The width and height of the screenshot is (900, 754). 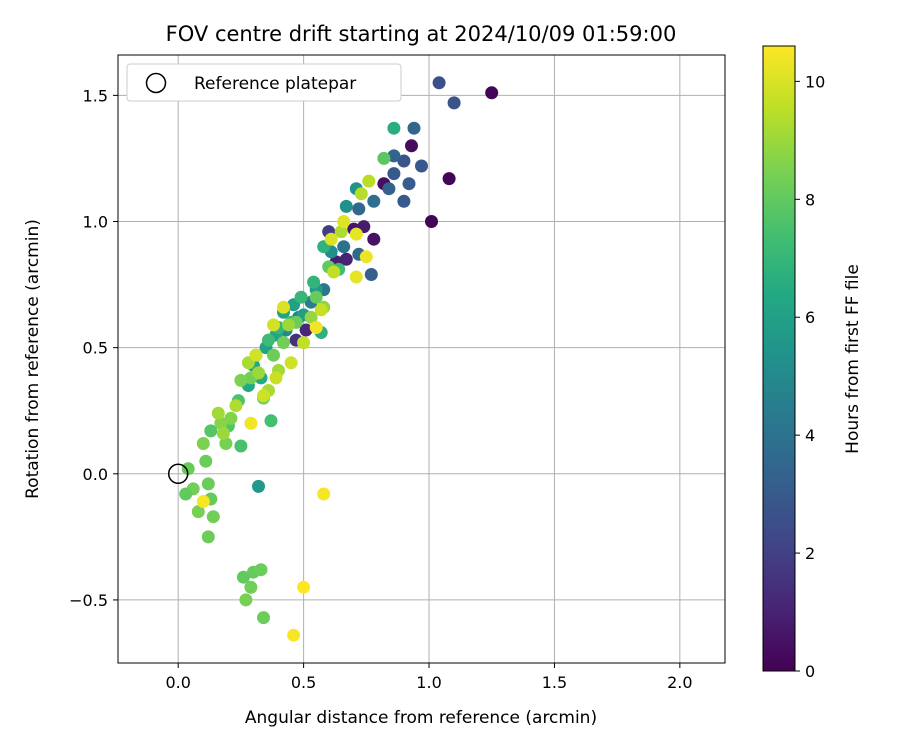 I want to click on colorbar-tick-label: 10, so click(x=815, y=81).